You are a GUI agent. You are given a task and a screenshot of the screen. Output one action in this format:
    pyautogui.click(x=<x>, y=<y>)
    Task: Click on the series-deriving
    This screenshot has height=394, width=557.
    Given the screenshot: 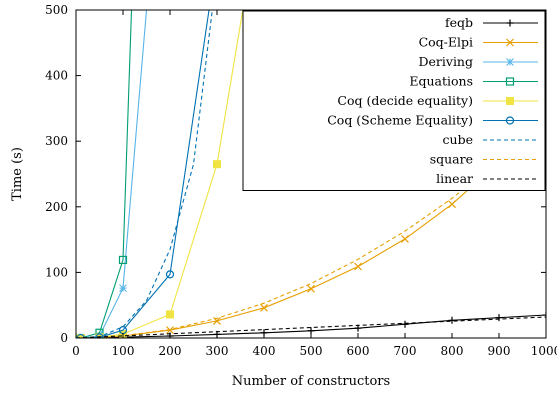 What is the action you would take?
    pyautogui.click(x=112, y=174)
    